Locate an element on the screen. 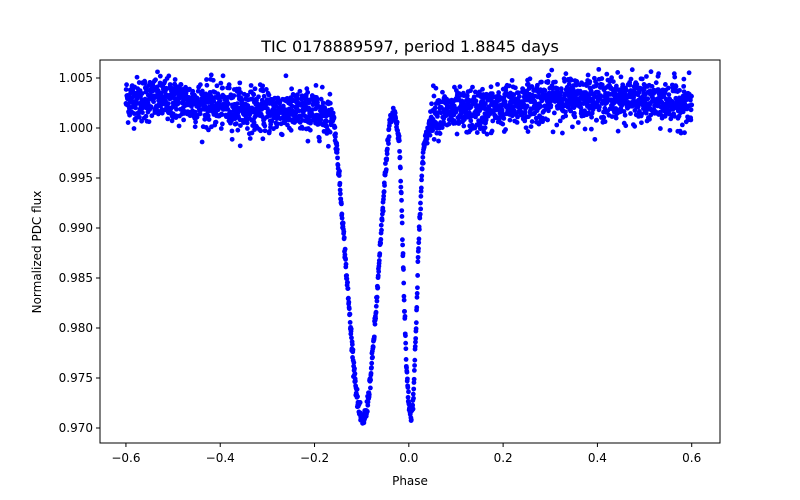 Image resolution: width=800 pixels, height=500 pixels. y-tick-label: 0.970 is located at coordinates (76, 428).